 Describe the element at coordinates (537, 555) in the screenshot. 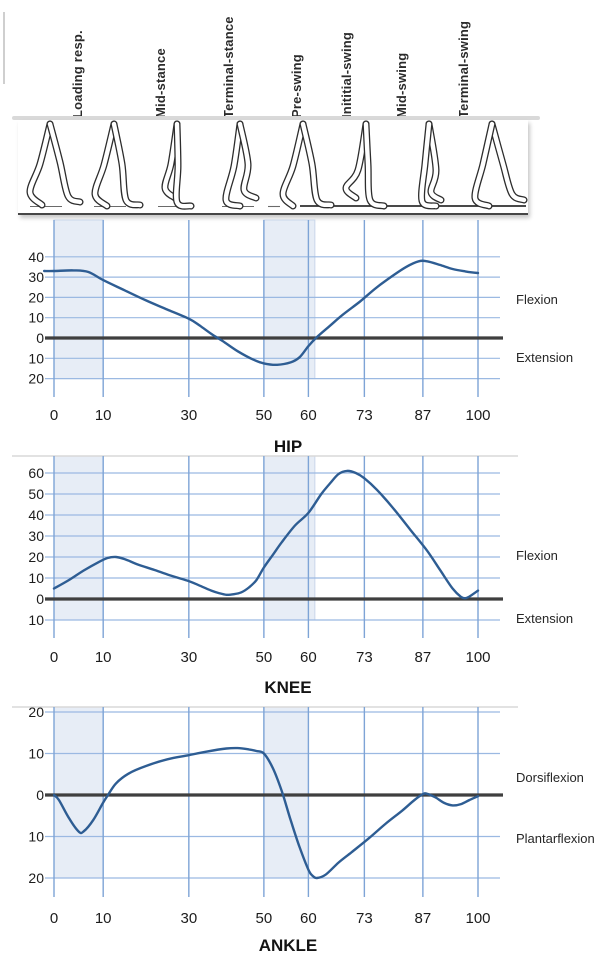

I see `knee-flexion-label: Flexion` at that location.